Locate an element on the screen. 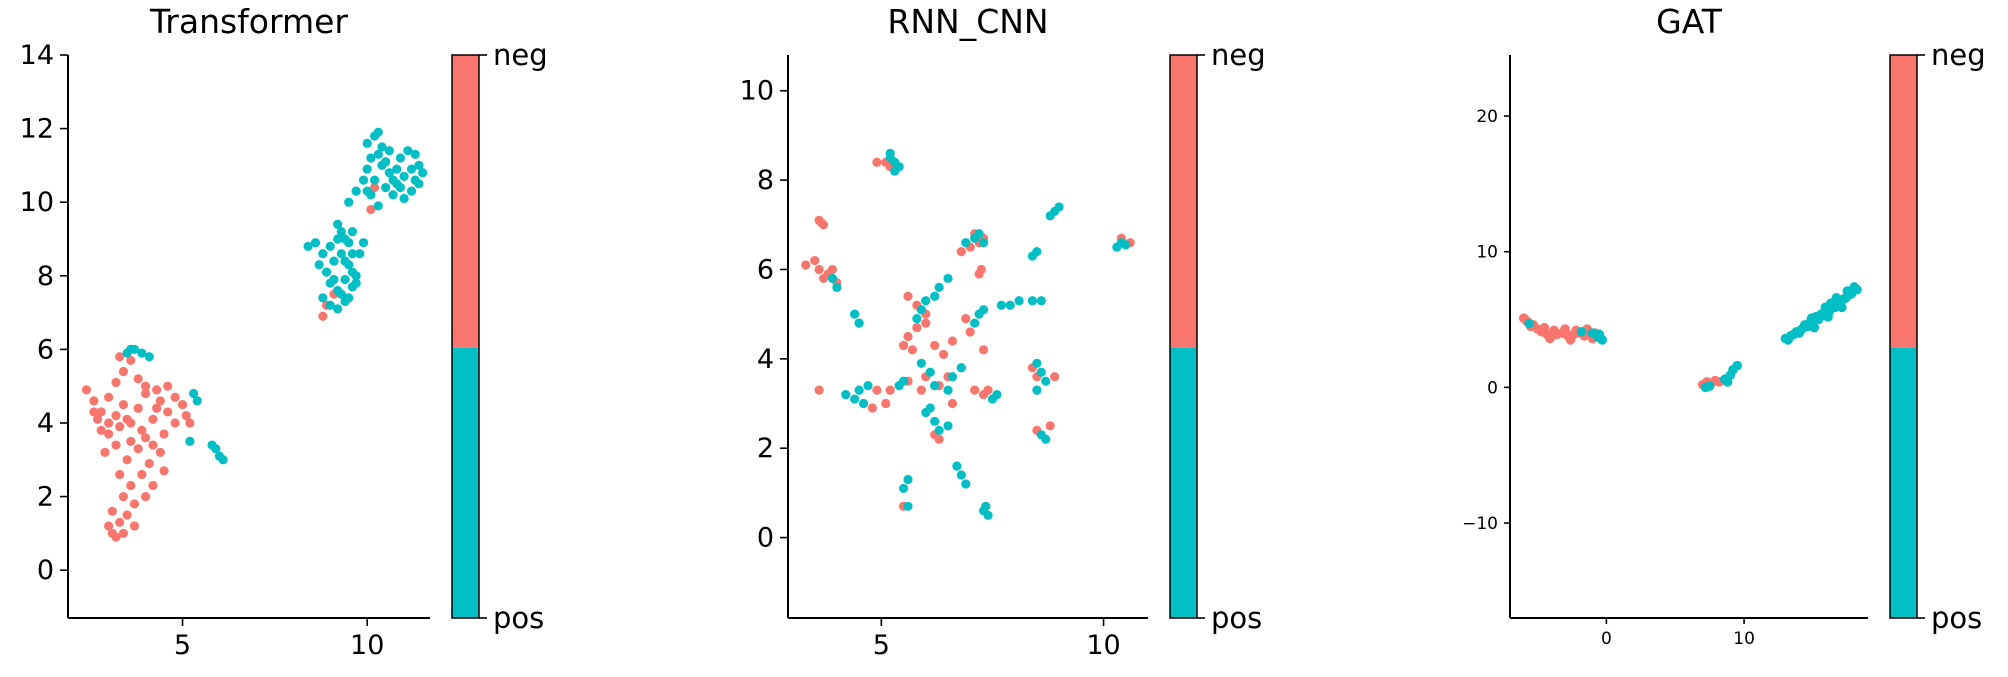 This screenshot has height=677, width=2008. chart-title: Transformer is located at coordinates (248, 21).